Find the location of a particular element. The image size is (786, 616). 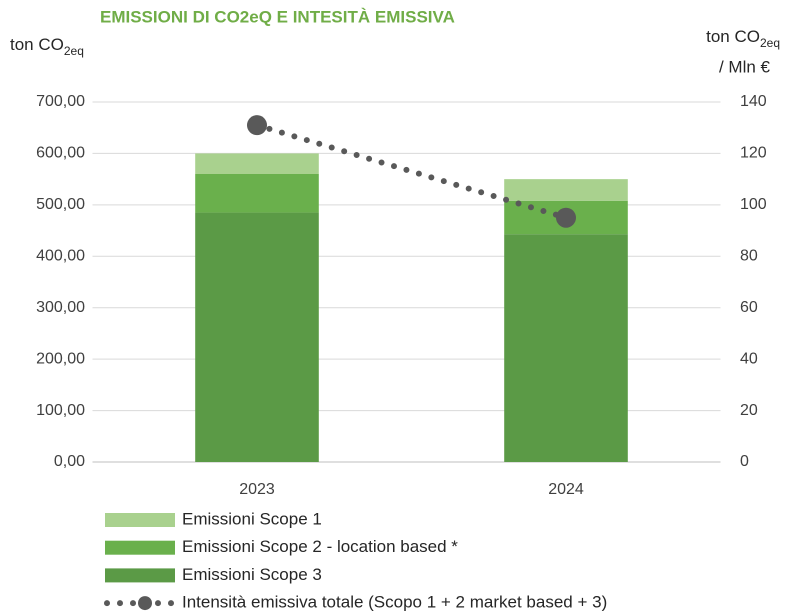

y2-axis-label-sub: 2eq is located at coordinates (770, 43).